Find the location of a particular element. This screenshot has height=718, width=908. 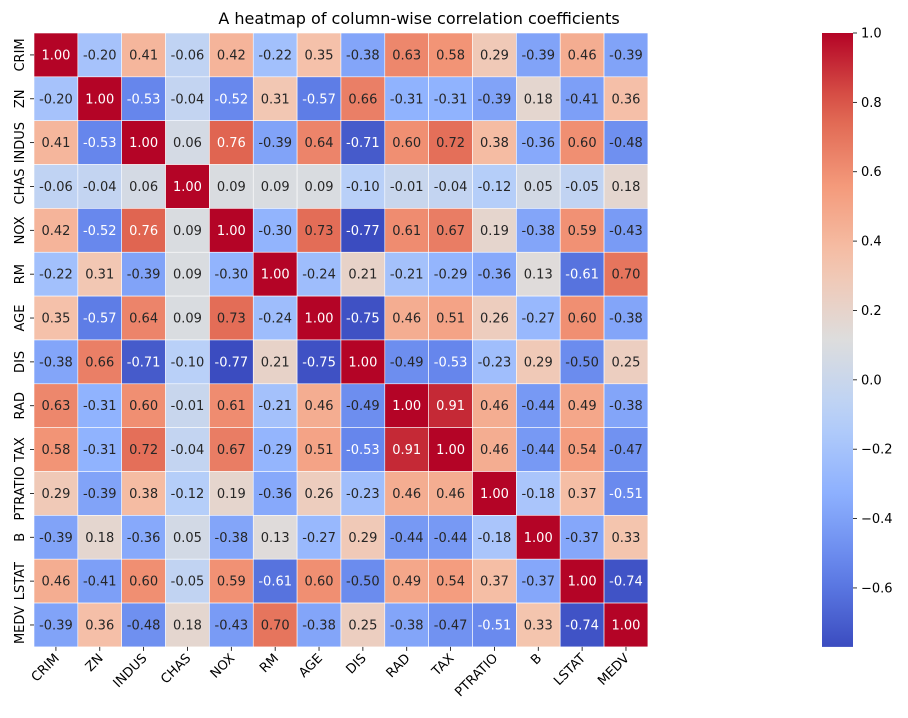

colorbar-tick-label: 0.0 is located at coordinates (871, 380).